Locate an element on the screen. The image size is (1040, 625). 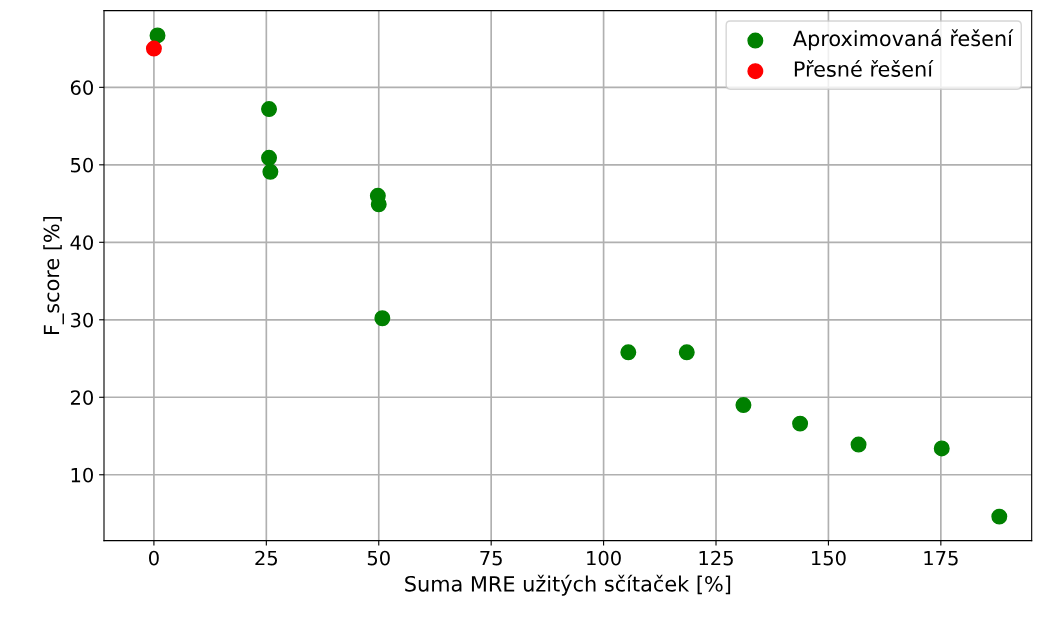
x-tick-label: 25 is located at coordinates (266, 558).